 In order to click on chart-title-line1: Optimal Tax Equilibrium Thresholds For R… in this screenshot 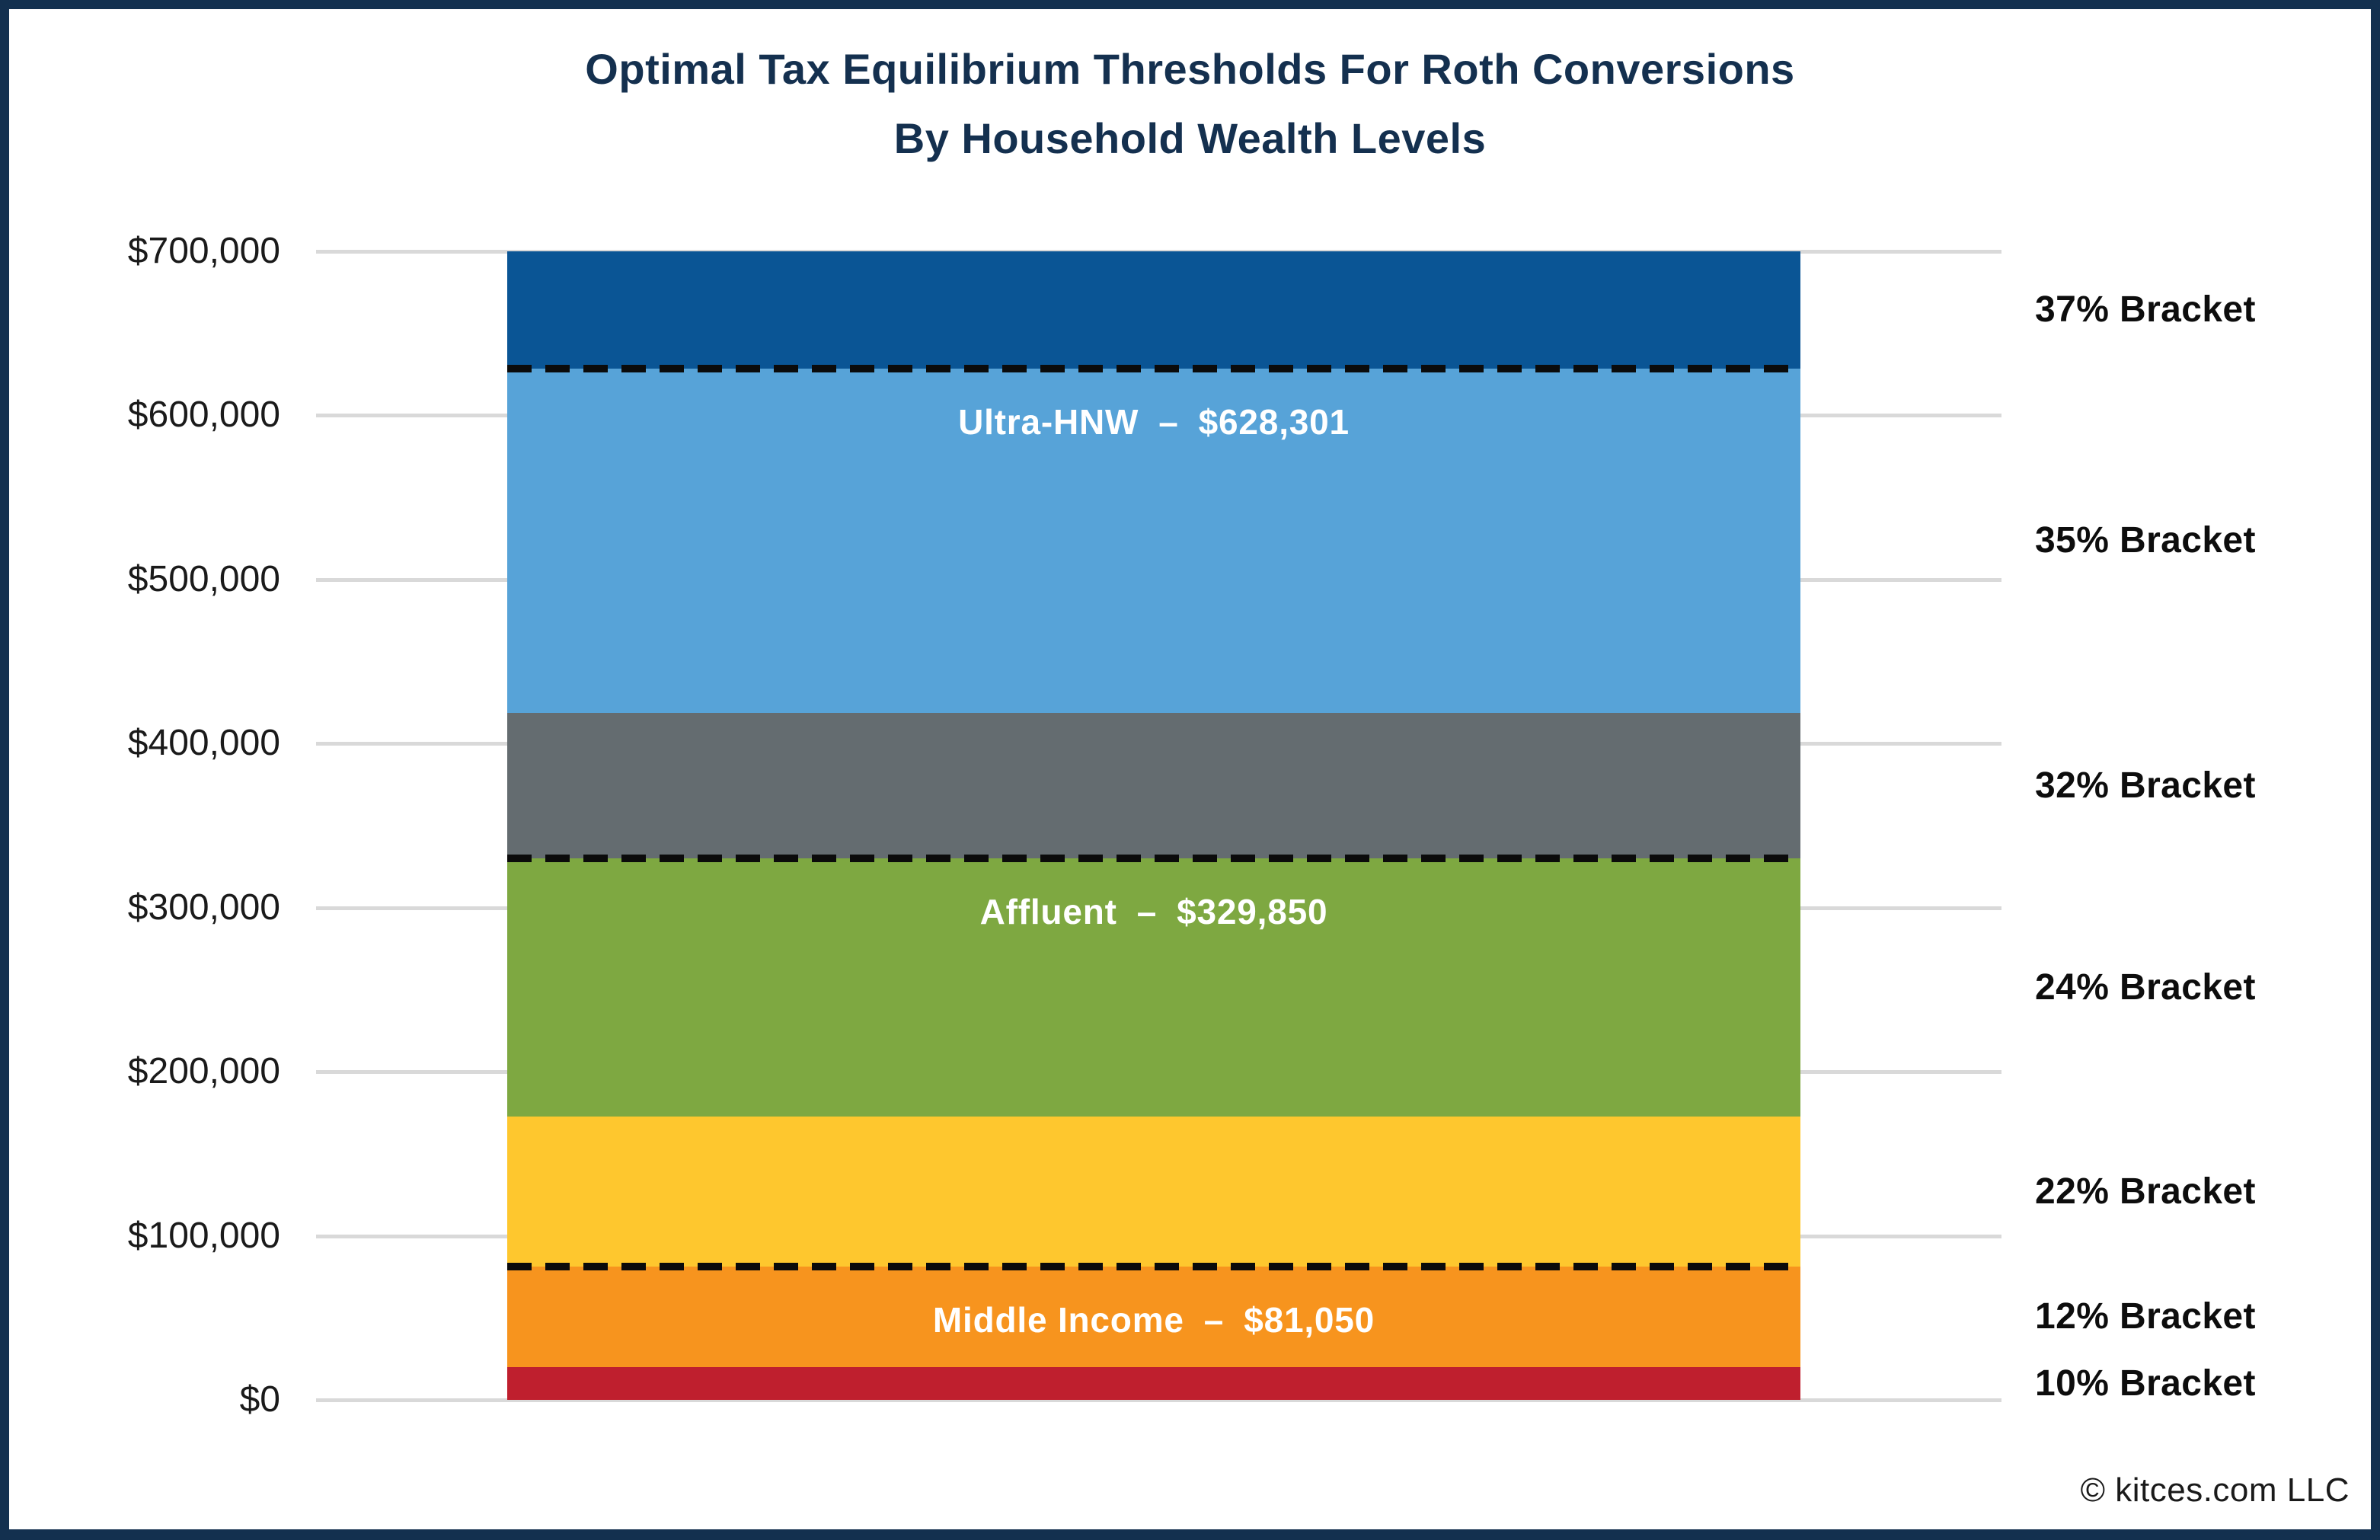, I will do `click(1190, 69)`.